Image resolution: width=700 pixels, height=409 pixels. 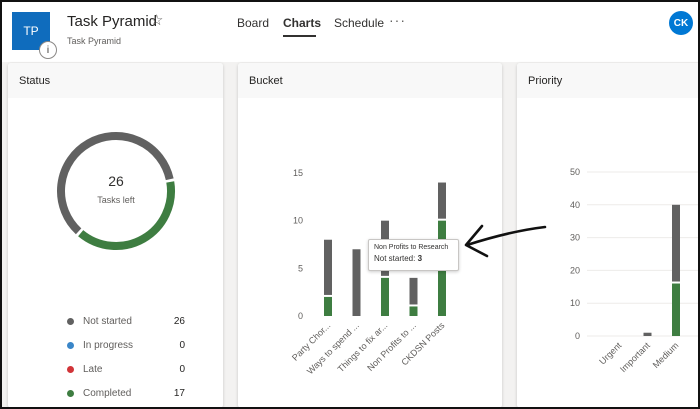 I want to click on y-tick-label: 40, so click(x=575, y=205).